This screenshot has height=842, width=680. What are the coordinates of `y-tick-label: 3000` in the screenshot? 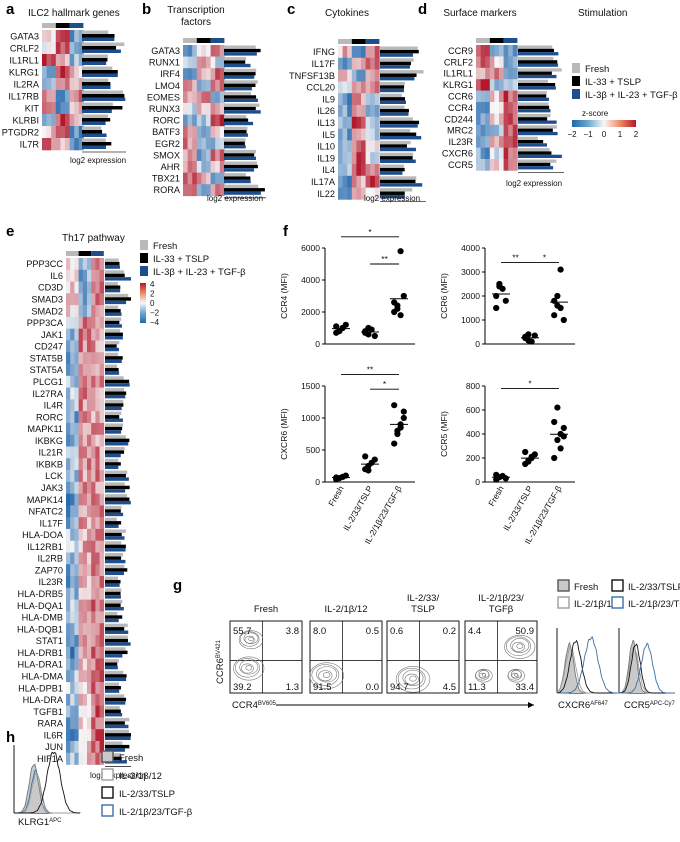 It's located at (470, 272).